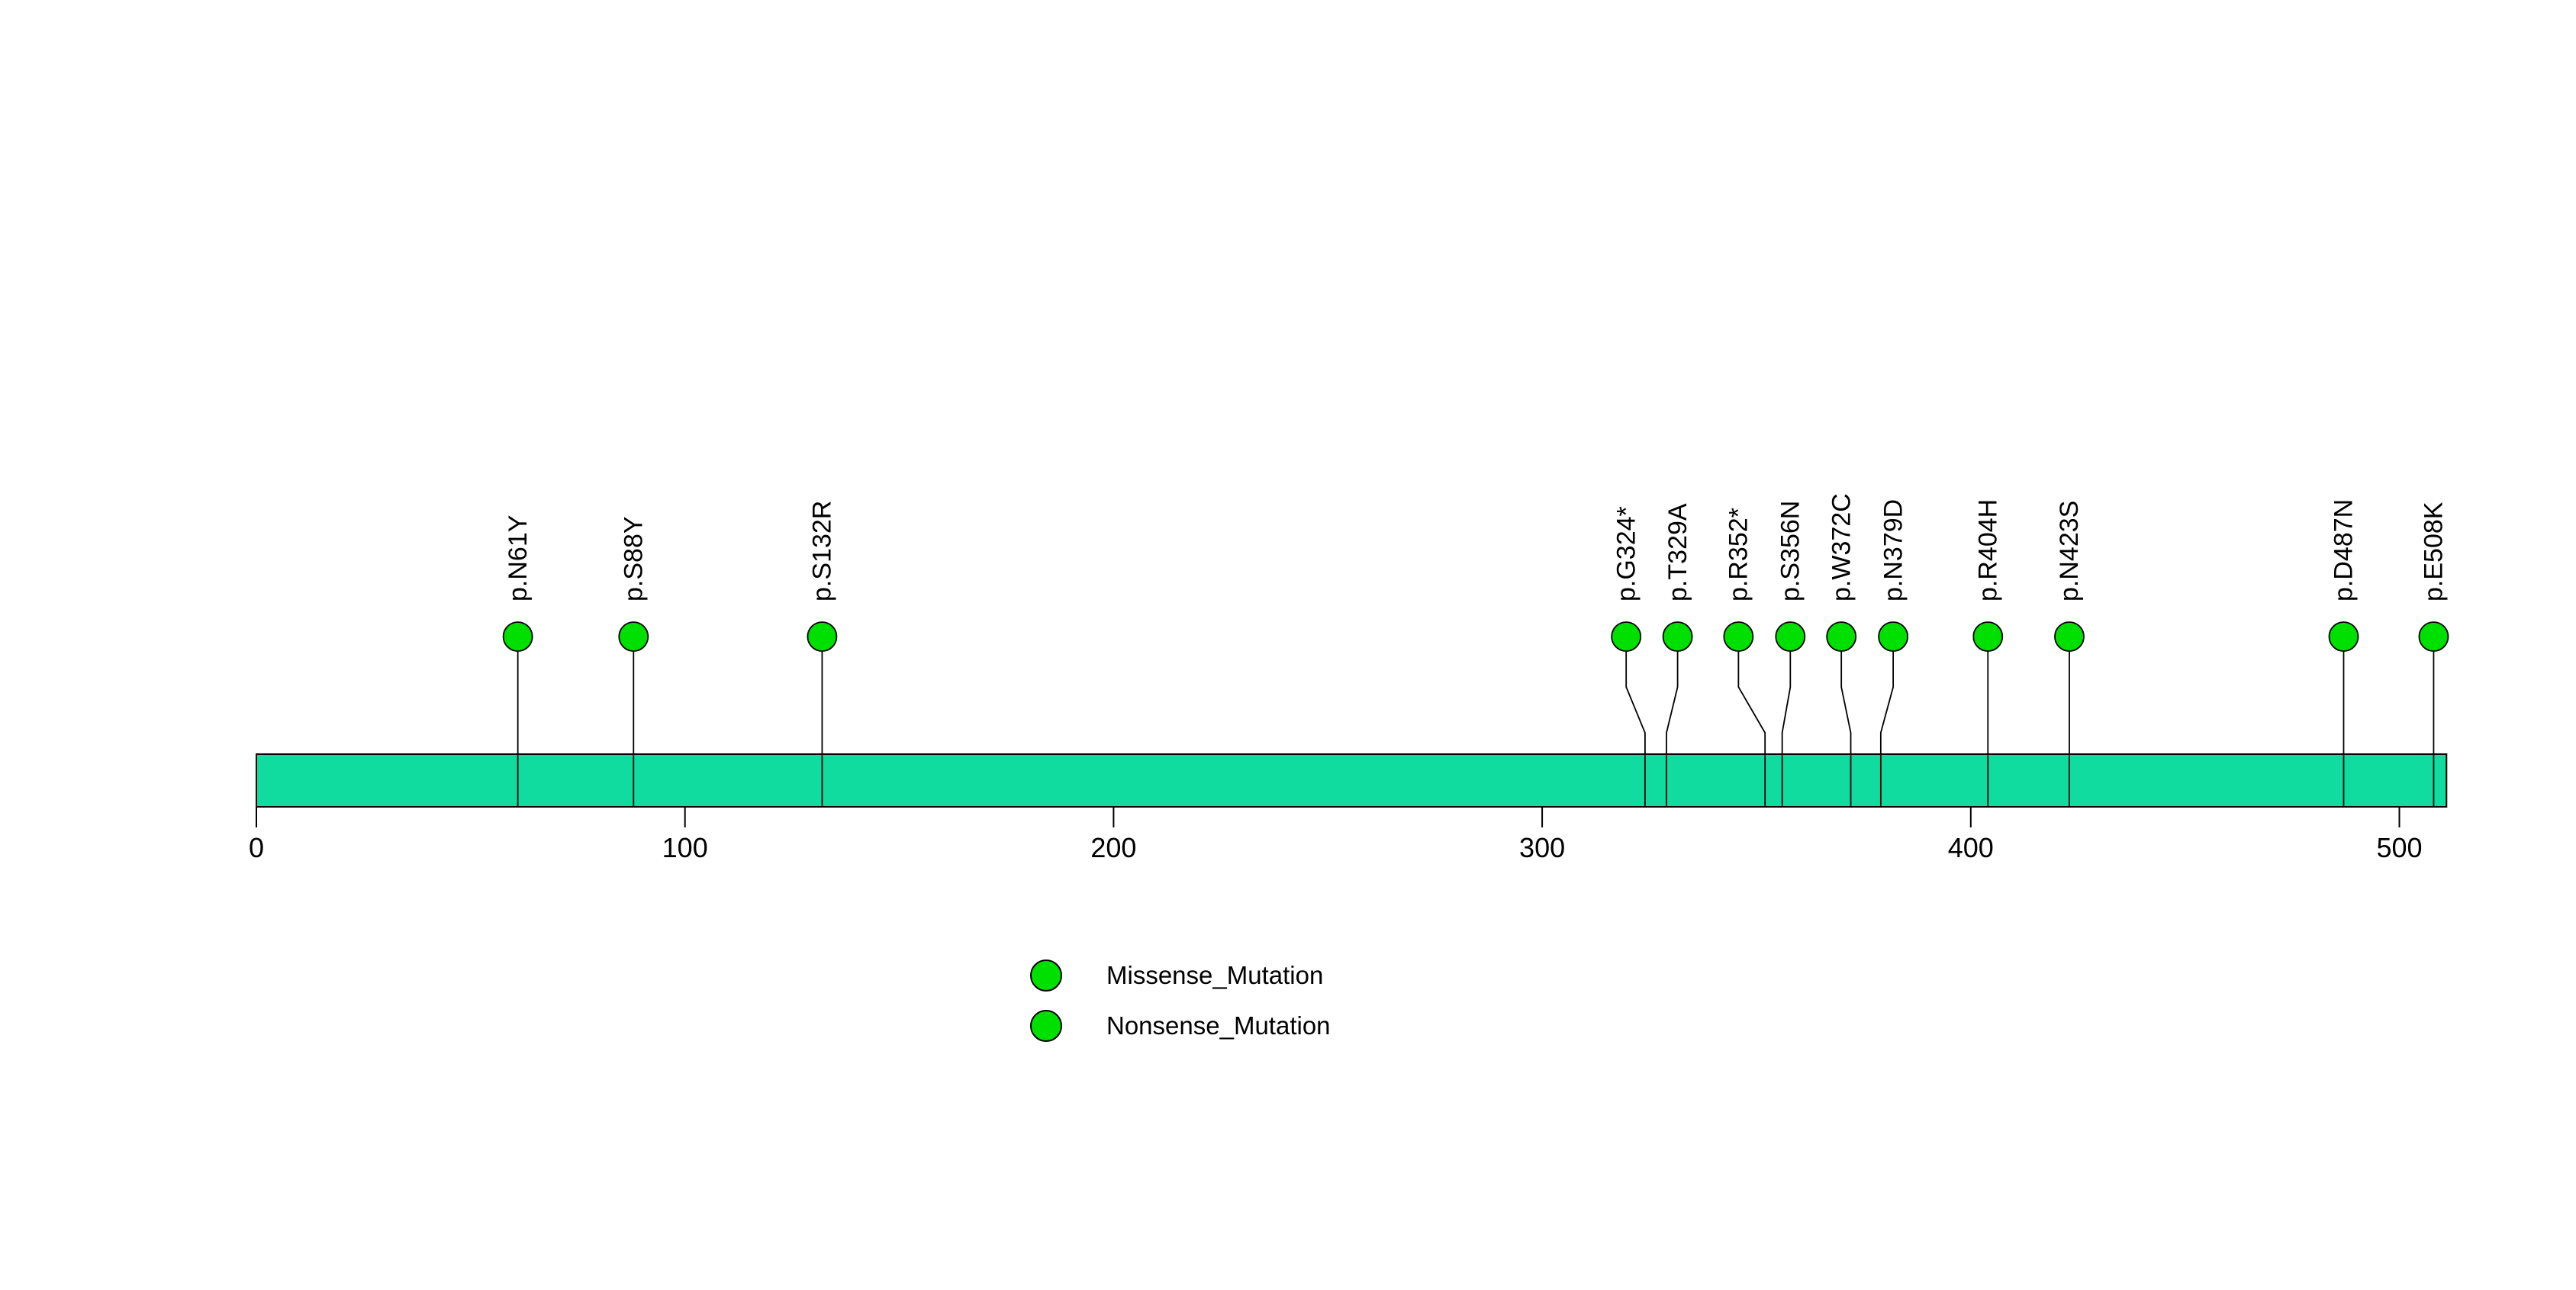 The height and width of the screenshot is (1290, 2576). Describe the element at coordinates (1893, 550) in the screenshot. I see `mutation-label: p.N379D` at that location.